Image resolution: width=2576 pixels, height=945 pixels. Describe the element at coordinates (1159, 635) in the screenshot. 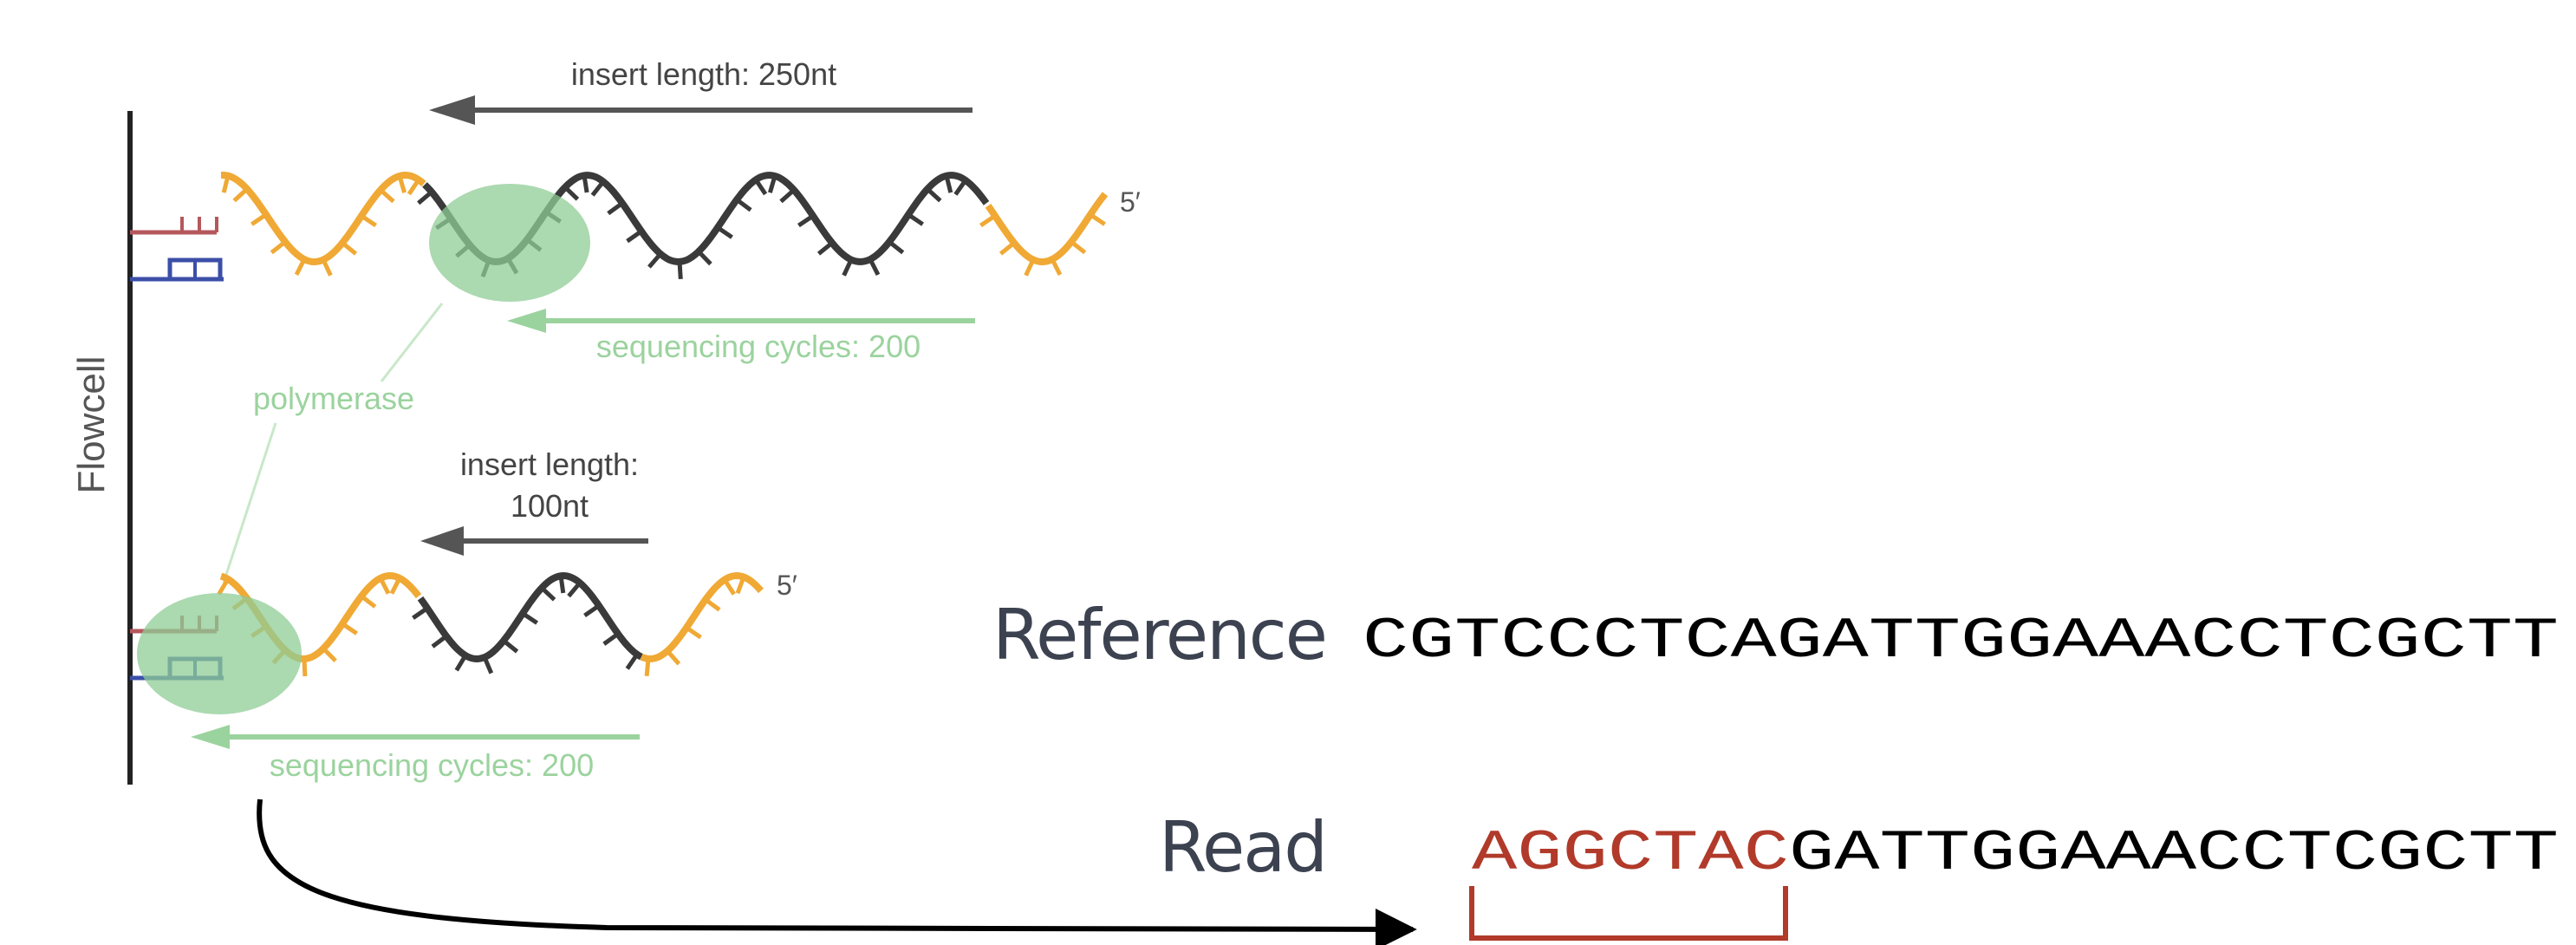

I see `reference-label: Reference` at that location.